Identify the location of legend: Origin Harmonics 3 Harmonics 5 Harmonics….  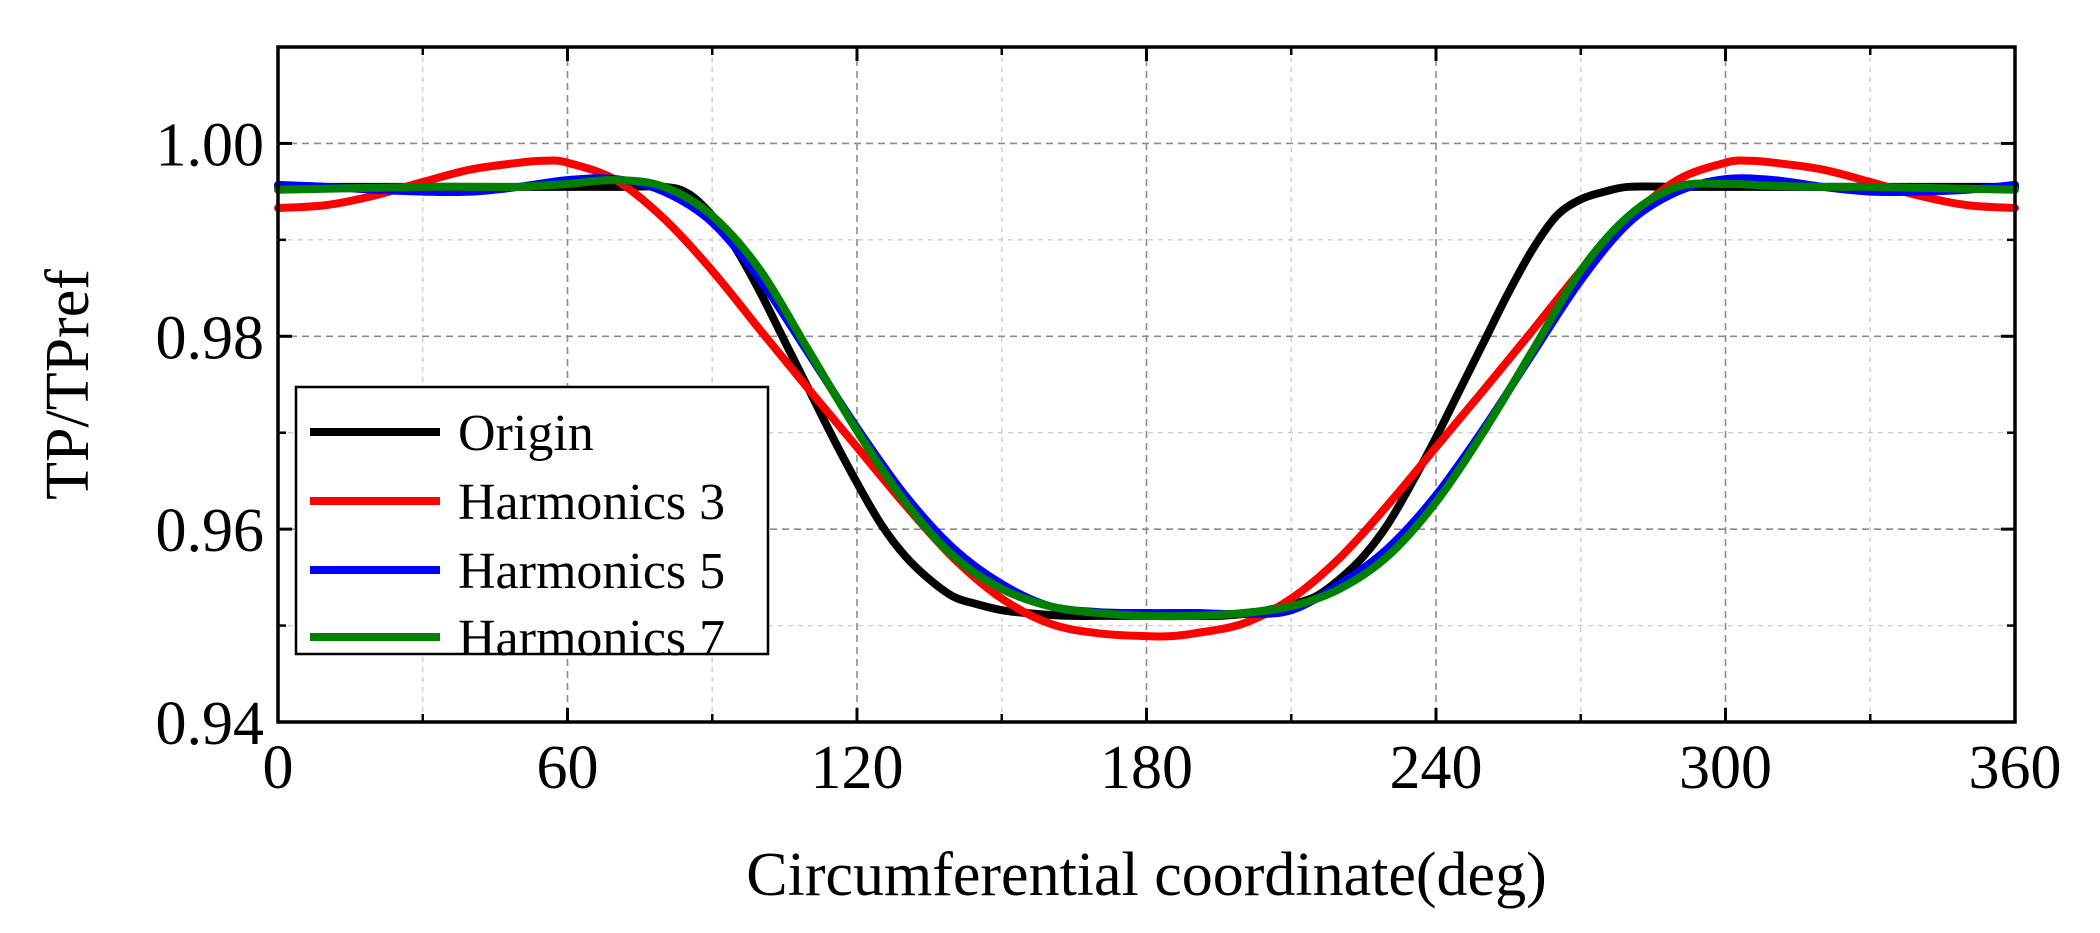
(532, 526).